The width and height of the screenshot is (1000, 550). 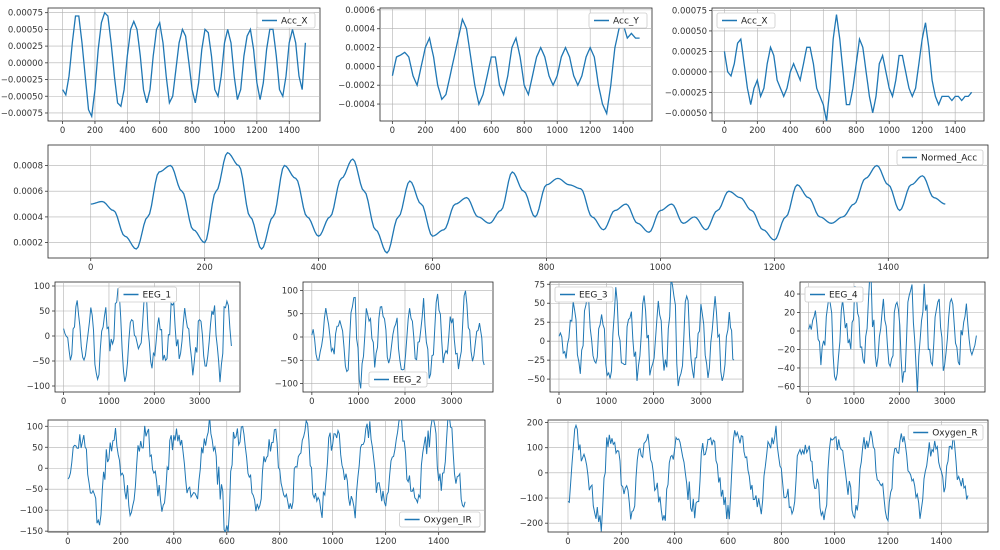 What do you see at coordinates (360, 67) in the screenshot?
I see `y-tick-label: 0.0000` at bounding box center [360, 67].